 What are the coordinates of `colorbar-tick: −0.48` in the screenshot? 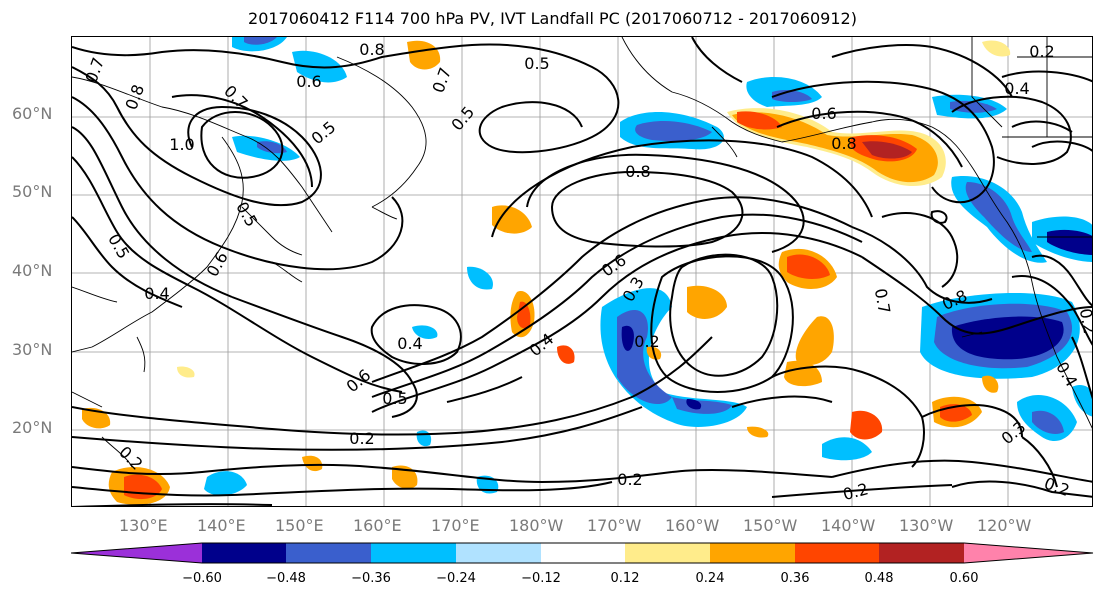 It's located at (286, 578).